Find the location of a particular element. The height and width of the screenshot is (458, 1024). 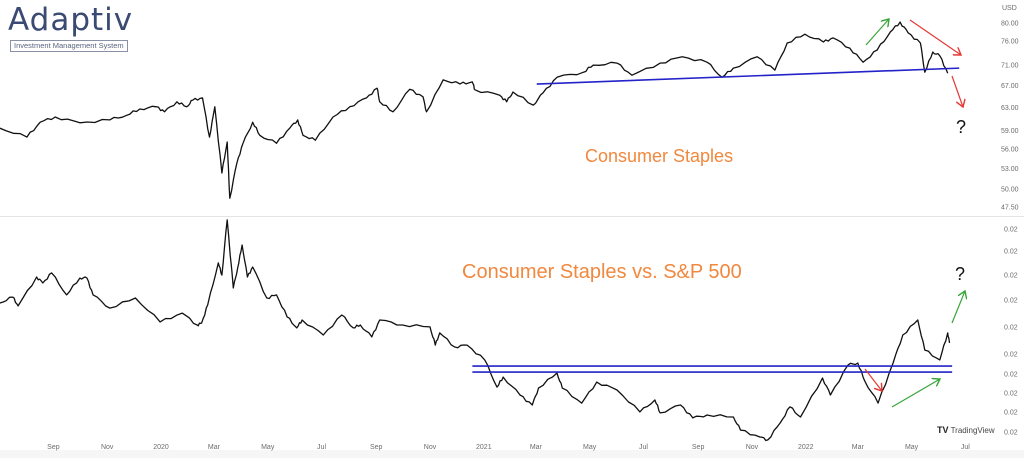

bottom-green-up-arrow is located at coordinates (958, 307).